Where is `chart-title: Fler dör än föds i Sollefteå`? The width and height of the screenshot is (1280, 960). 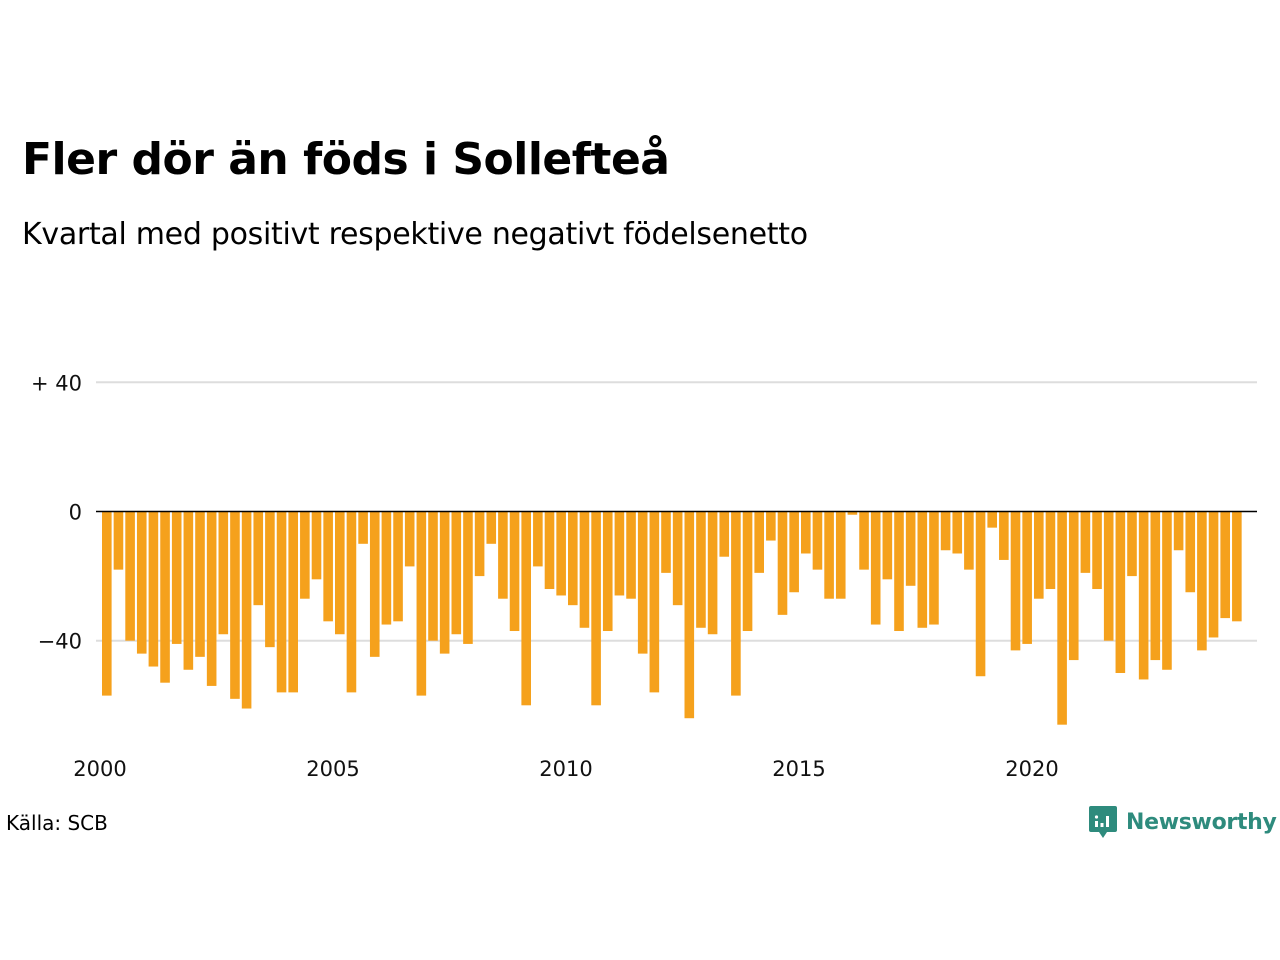 chart-title: Fler dör än föds i Sollefteå is located at coordinates (346, 159).